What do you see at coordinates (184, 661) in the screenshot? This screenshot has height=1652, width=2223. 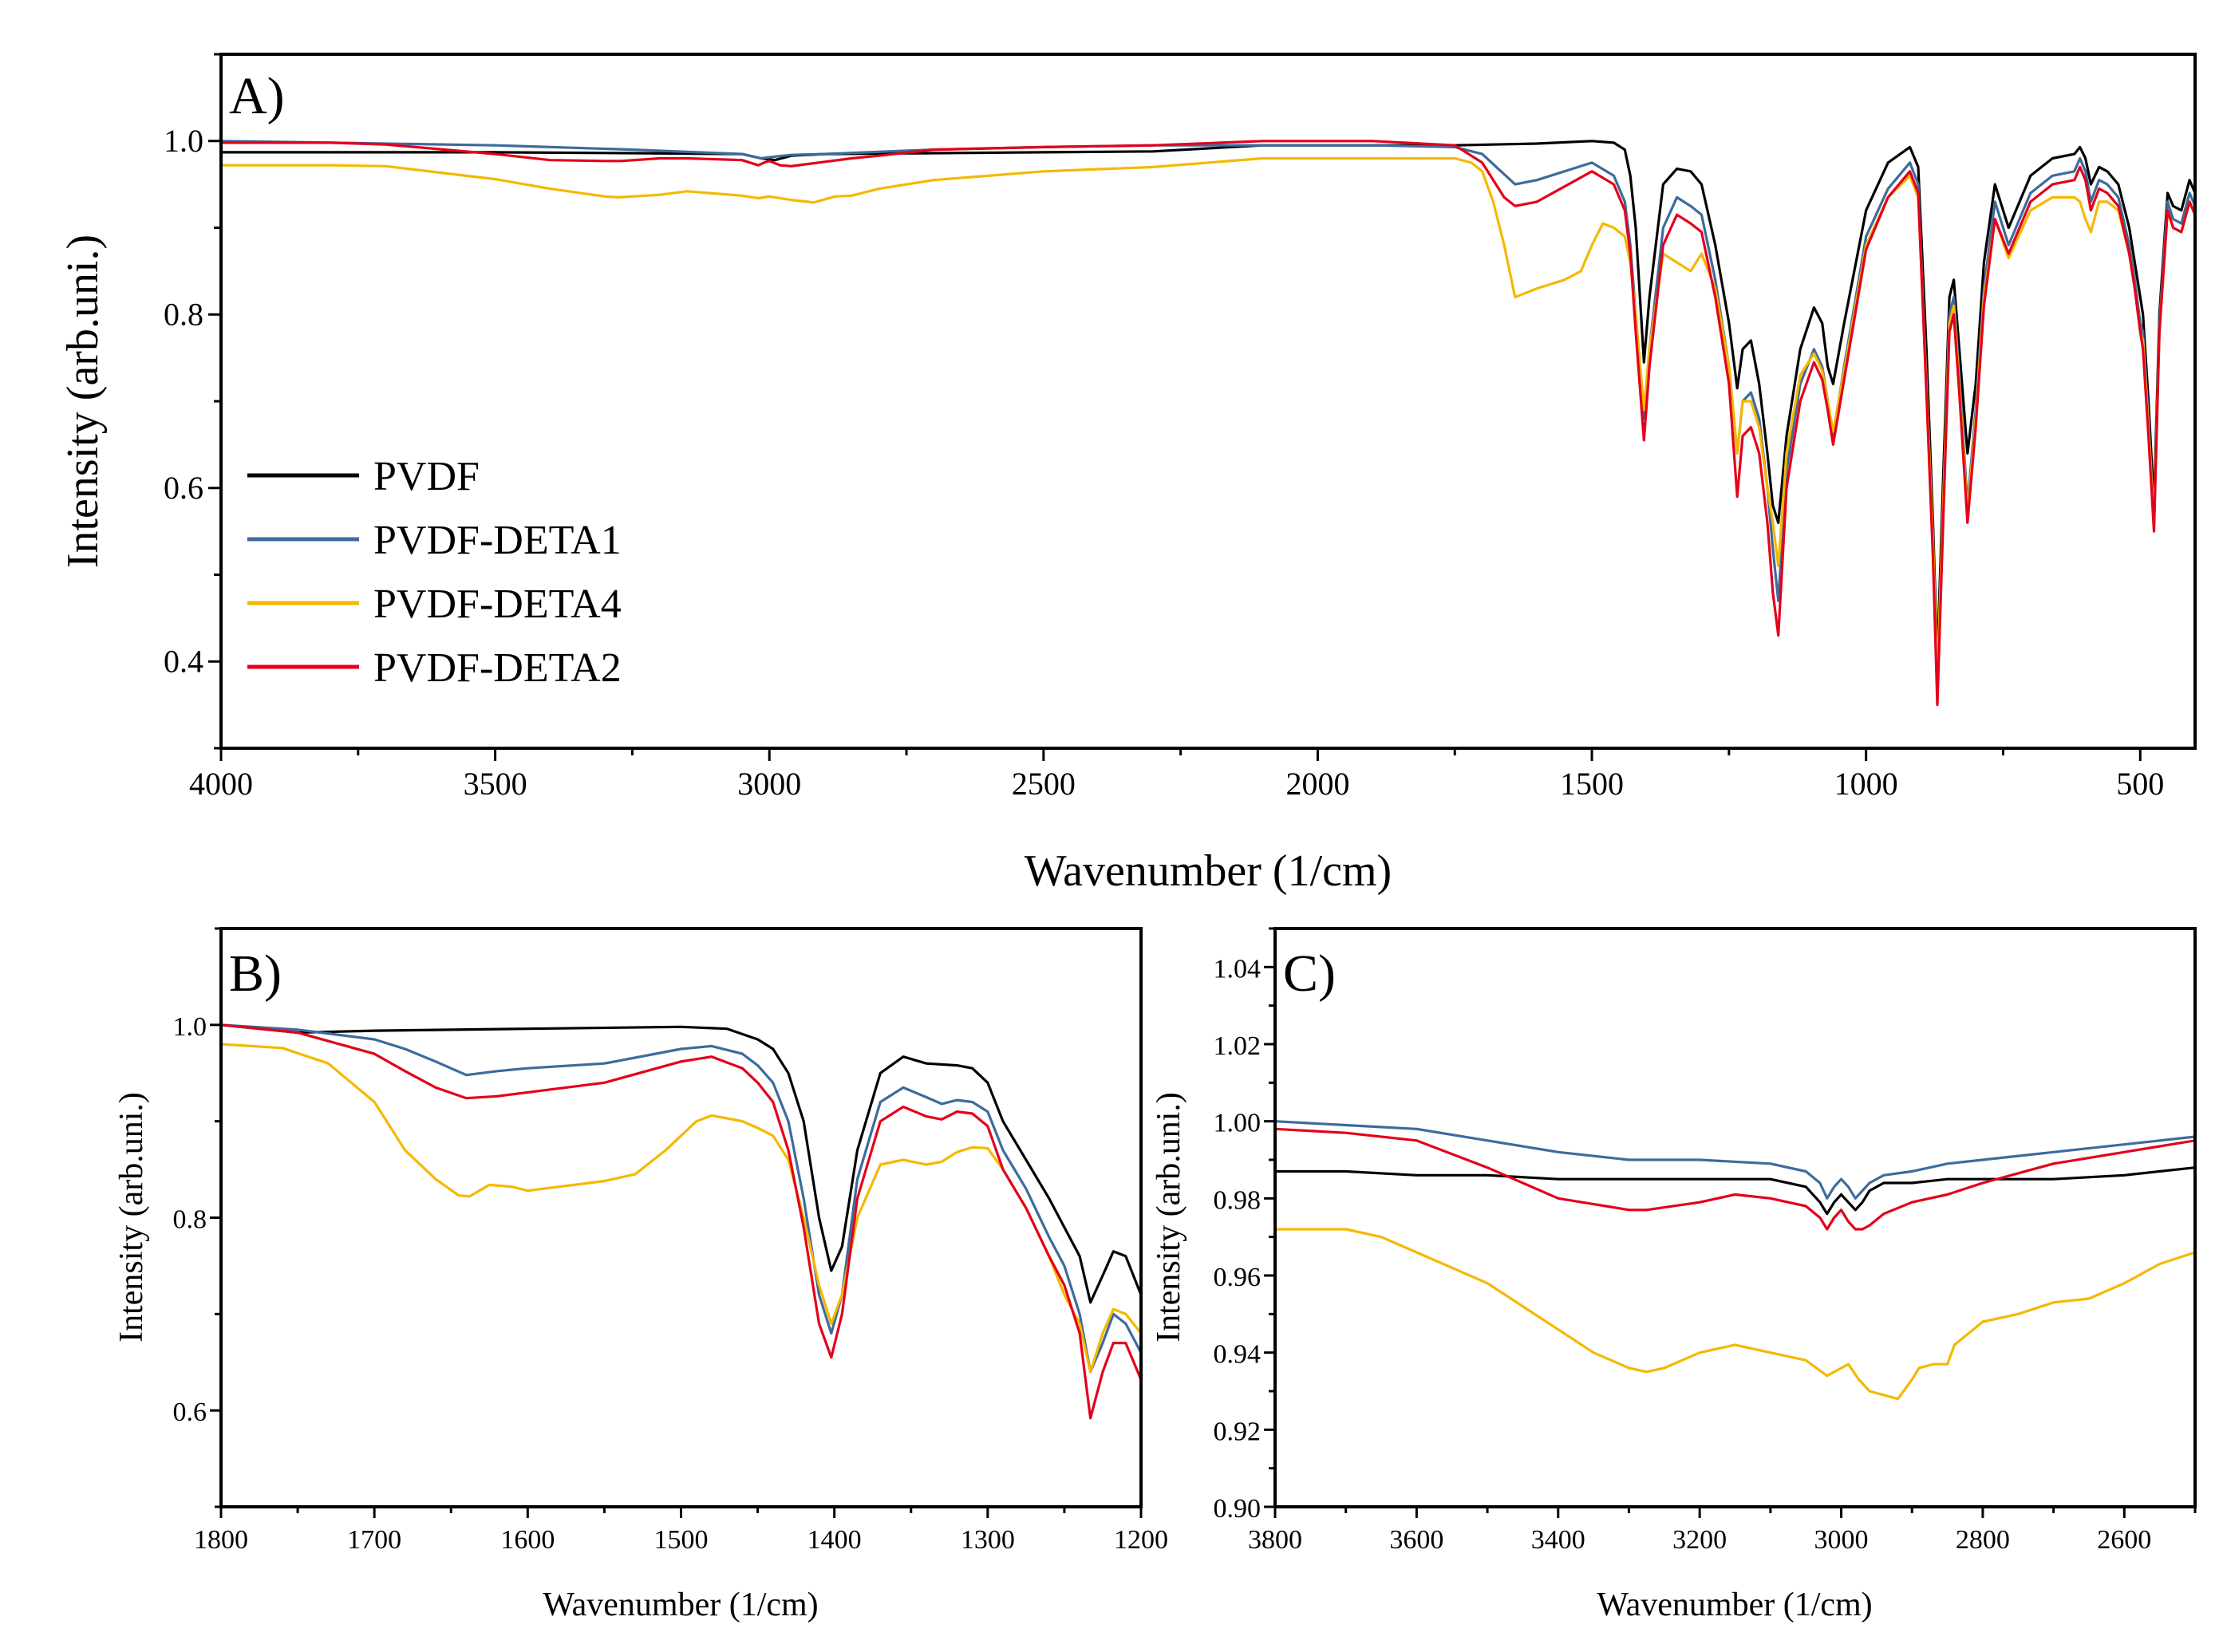 I see `panel-a-ytick-label: 0.4` at bounding box center [184, 661].